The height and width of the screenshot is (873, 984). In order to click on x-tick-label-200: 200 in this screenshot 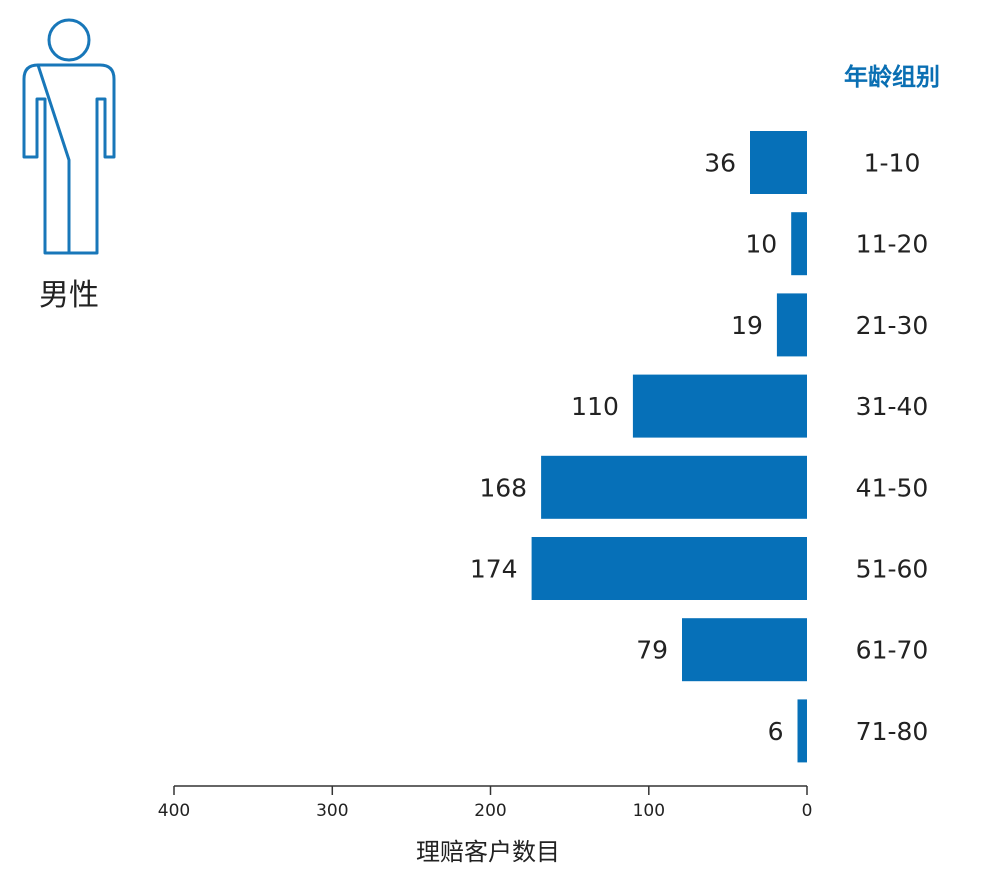, I will do `click(490, 811)`.